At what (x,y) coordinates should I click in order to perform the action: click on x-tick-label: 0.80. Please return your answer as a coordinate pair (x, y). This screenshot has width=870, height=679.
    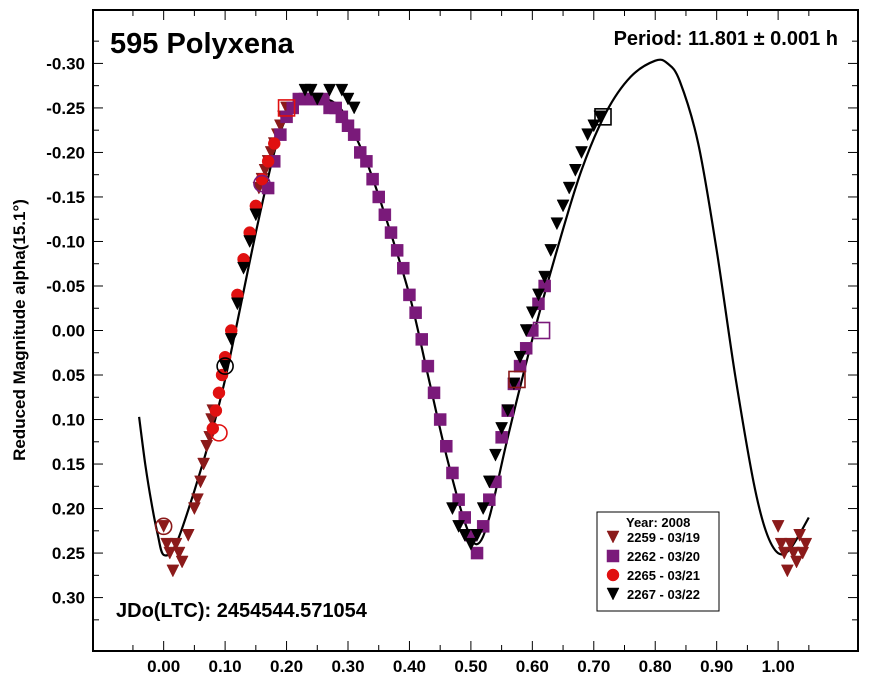
    Looking at the image, I should click on (655, 666).